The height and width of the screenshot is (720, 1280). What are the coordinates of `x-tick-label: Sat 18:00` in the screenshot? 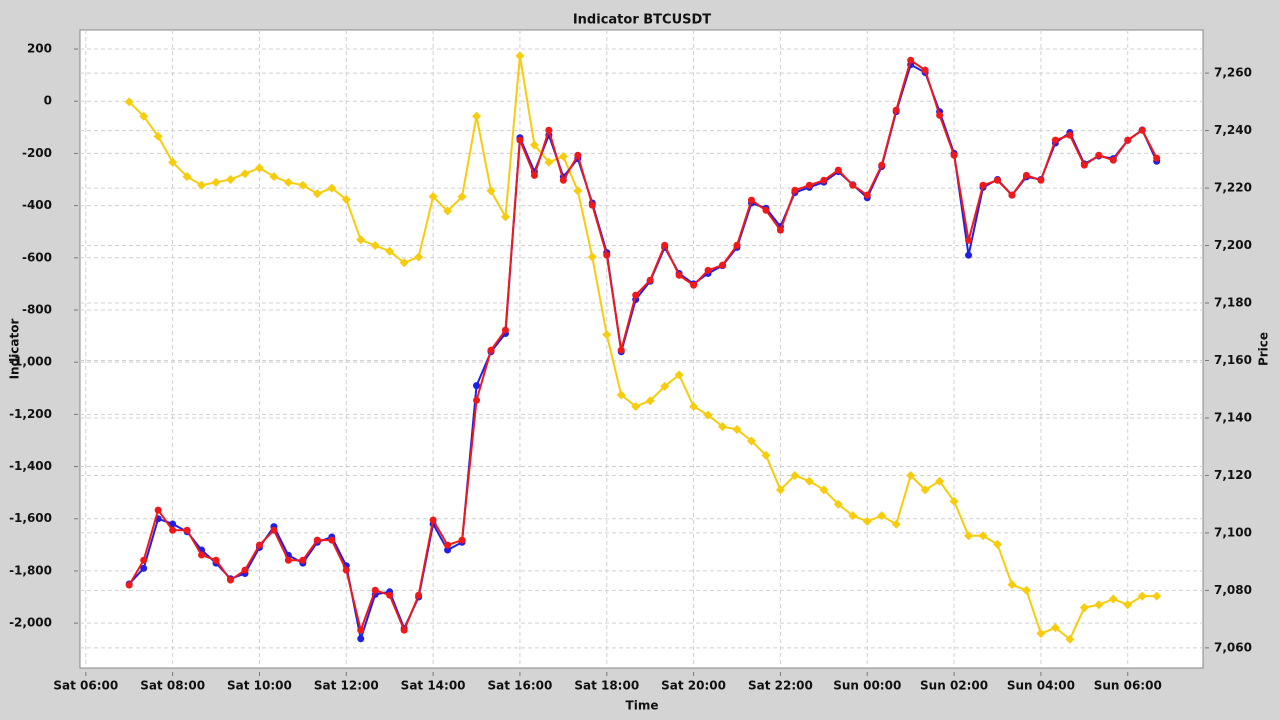 It's located at (606, 686).